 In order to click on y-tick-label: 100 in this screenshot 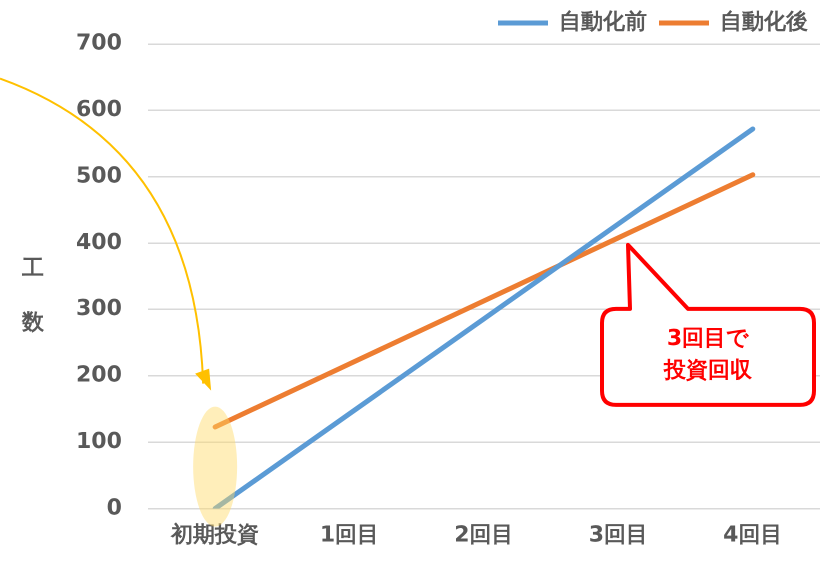, I will do `click(99, 441)`.